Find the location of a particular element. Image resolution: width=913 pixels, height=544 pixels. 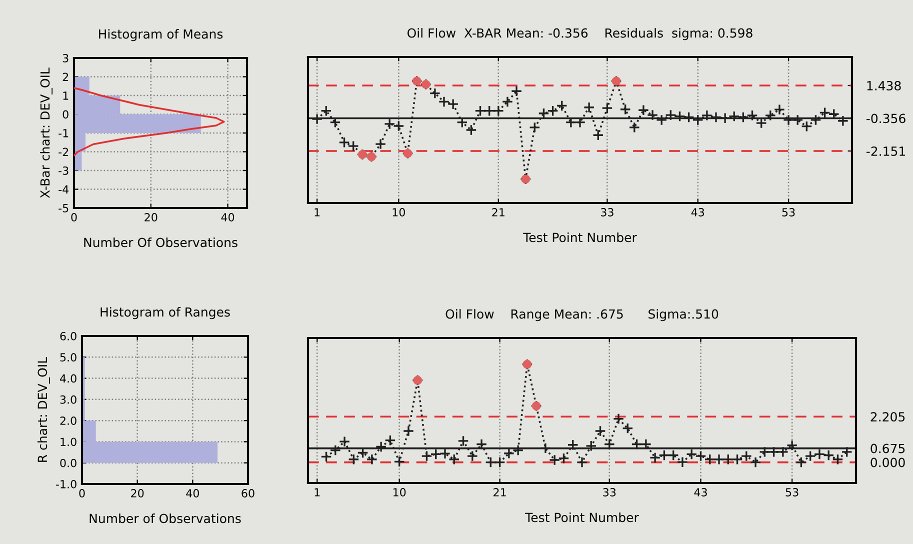

y-tick-label: 0 is located at coordinates (65, 114).